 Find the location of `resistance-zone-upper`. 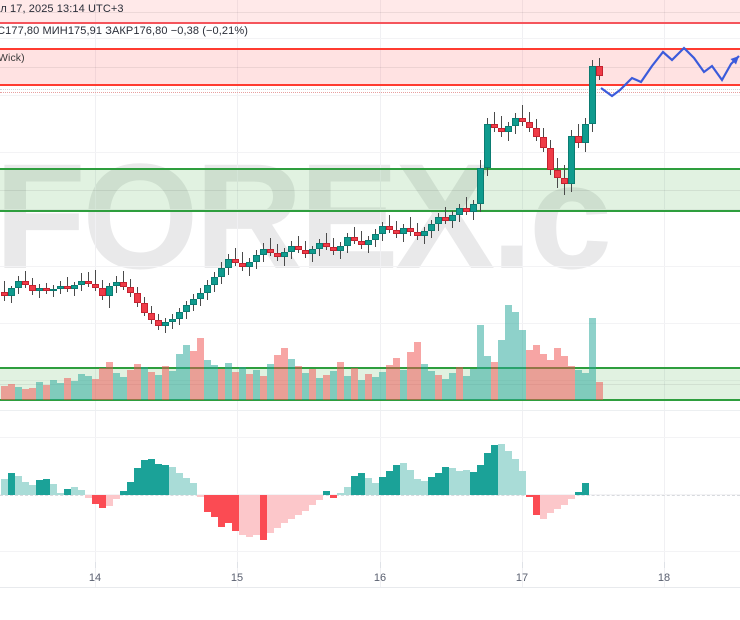

resistance-zone-upper is located at coordinates (370, 12).